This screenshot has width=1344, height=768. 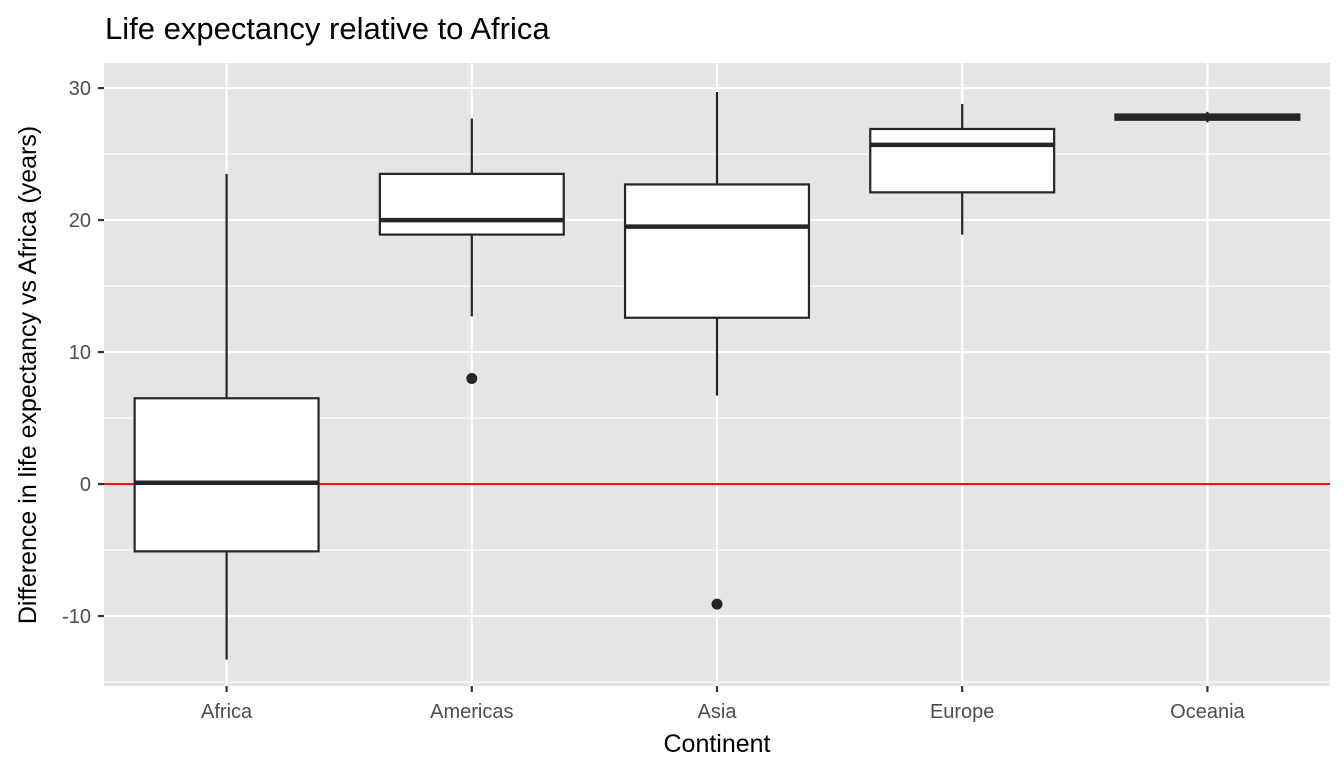 What do you see at coordinates (80, 221) in the screenshot?
I see `y-tick-label: 20` at bounding box center [80, 221].